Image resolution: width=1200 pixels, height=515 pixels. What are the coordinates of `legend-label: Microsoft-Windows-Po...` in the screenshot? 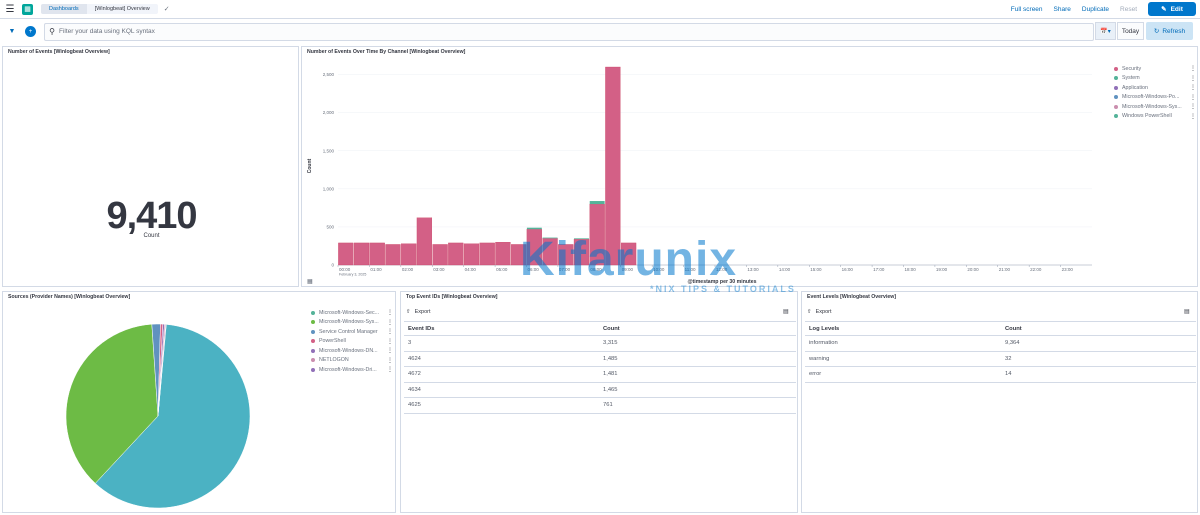 It's located at (1151, 97).